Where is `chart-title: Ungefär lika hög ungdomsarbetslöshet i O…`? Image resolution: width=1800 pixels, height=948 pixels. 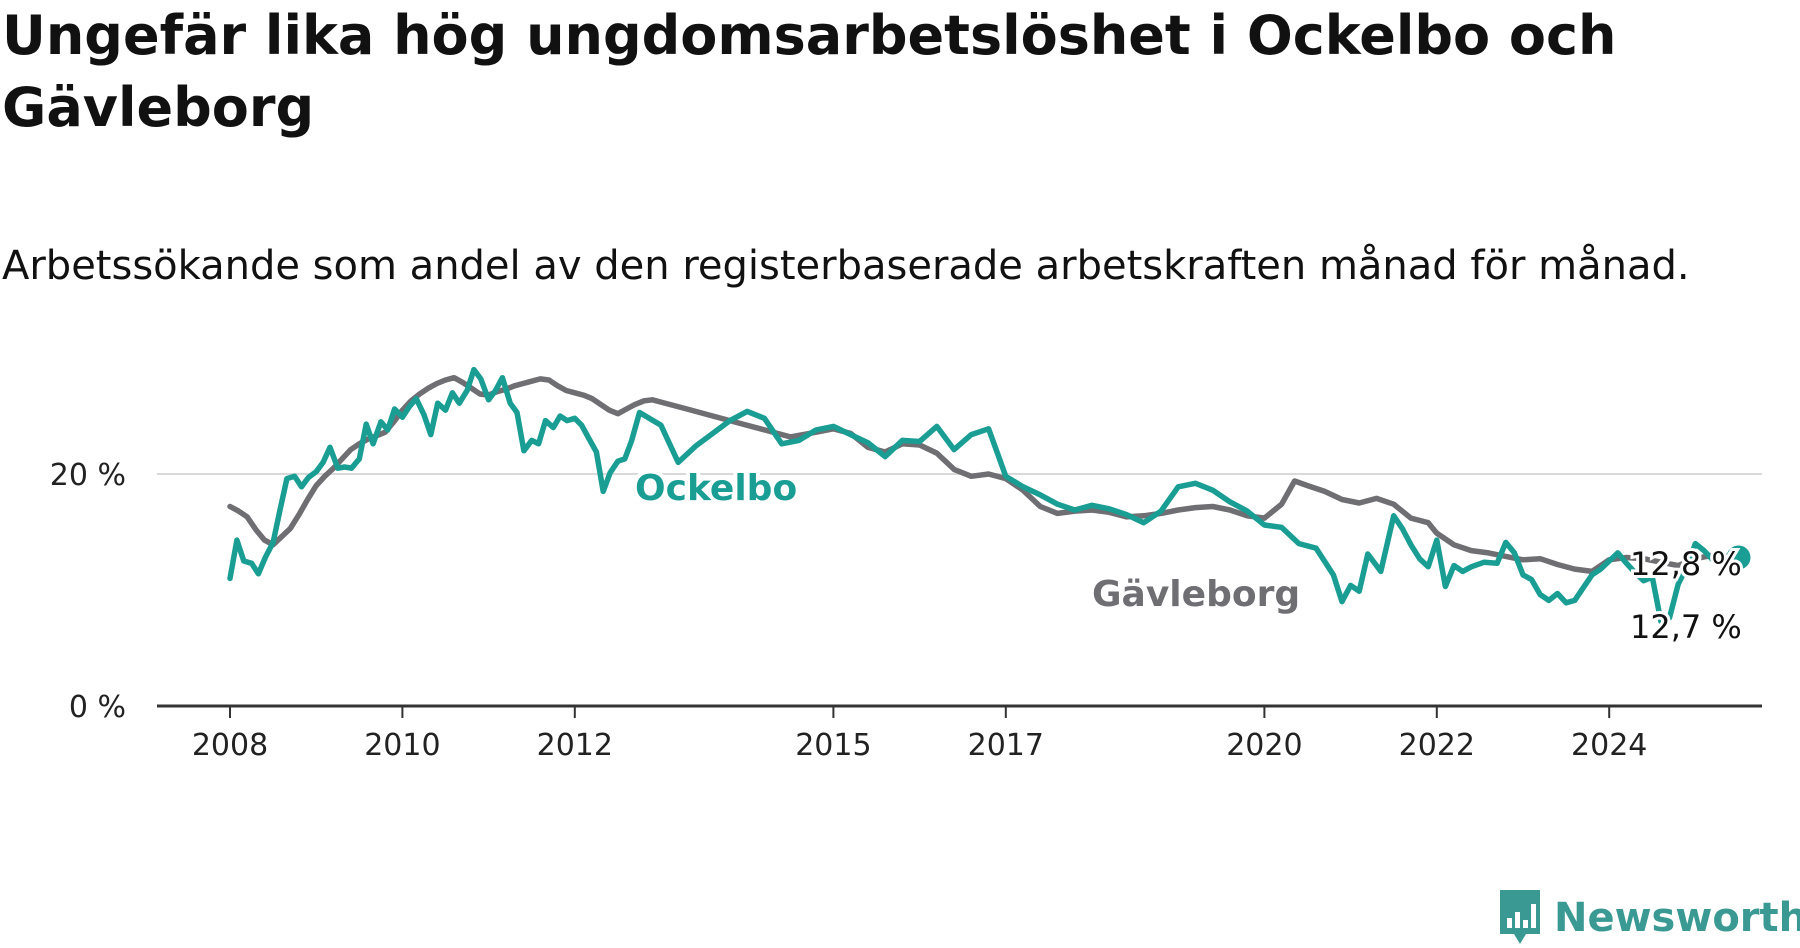 chart-title: Ungefär lika hög ungdomsarbetslöshet i O… is located at coordinates (809, 71).